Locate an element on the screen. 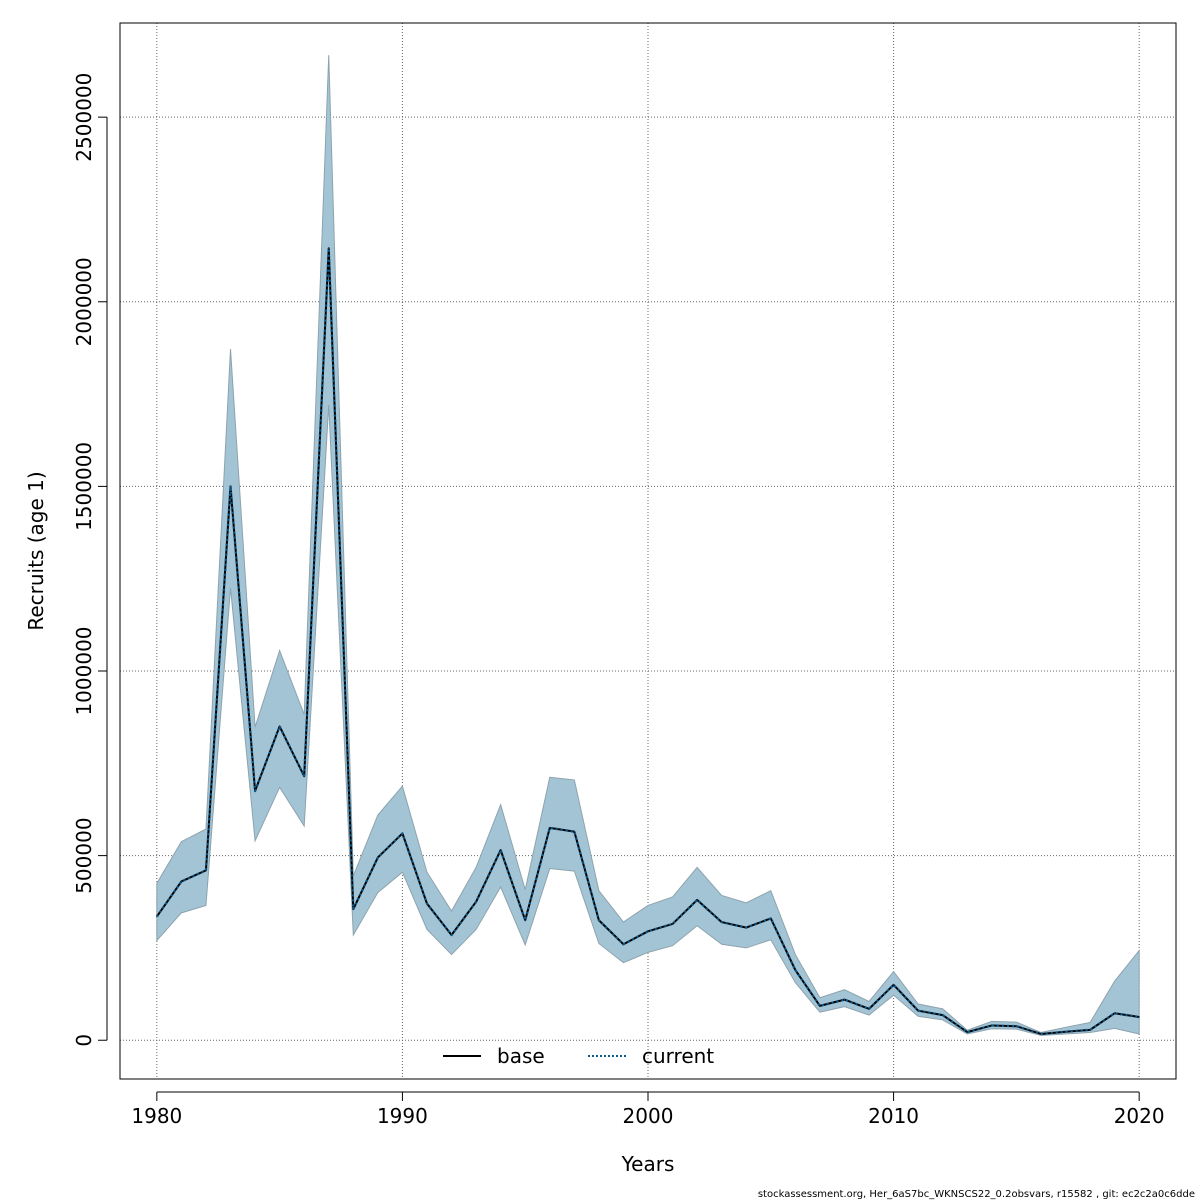 The height and width of the screenshot is (1200, 1200). y-axis-title: Recruits (age 1) is located at coordinates (36, 550).